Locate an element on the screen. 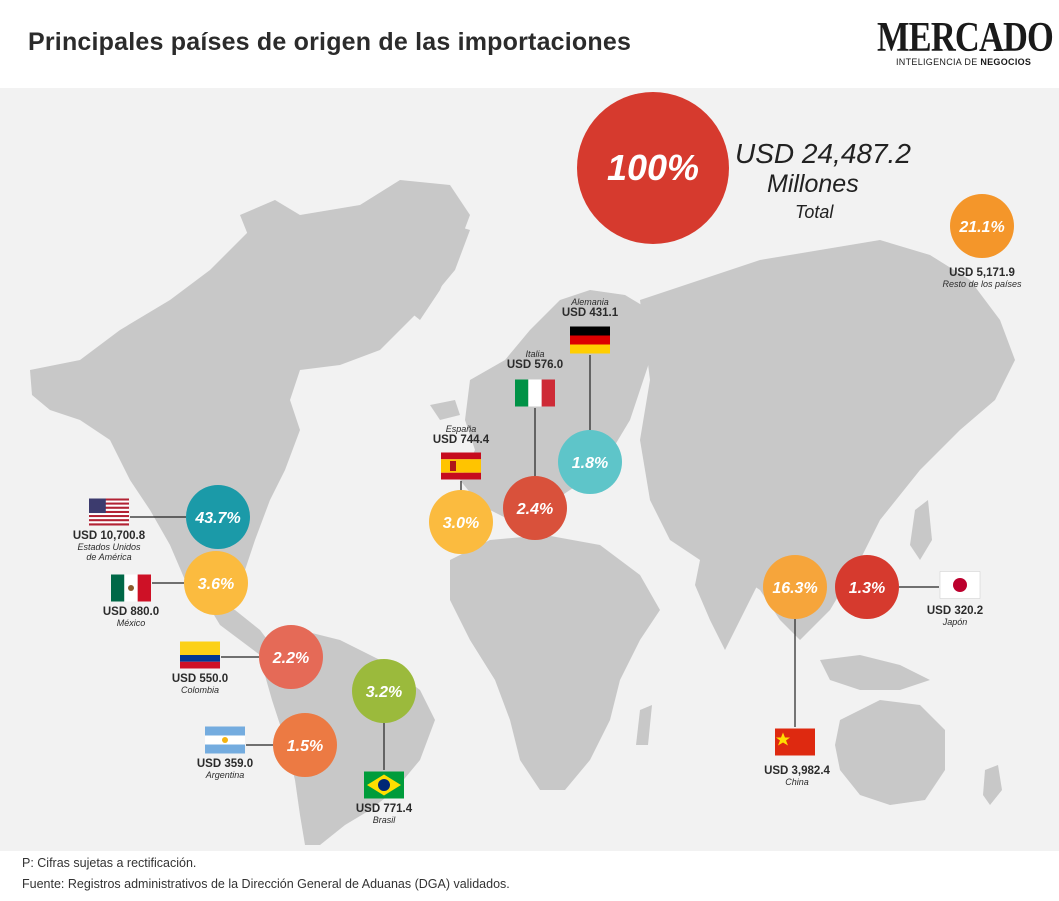 This screenshot has width=1059, height=901. country-label-espana: España USD 744.4 is located at coordinates (461, 435).